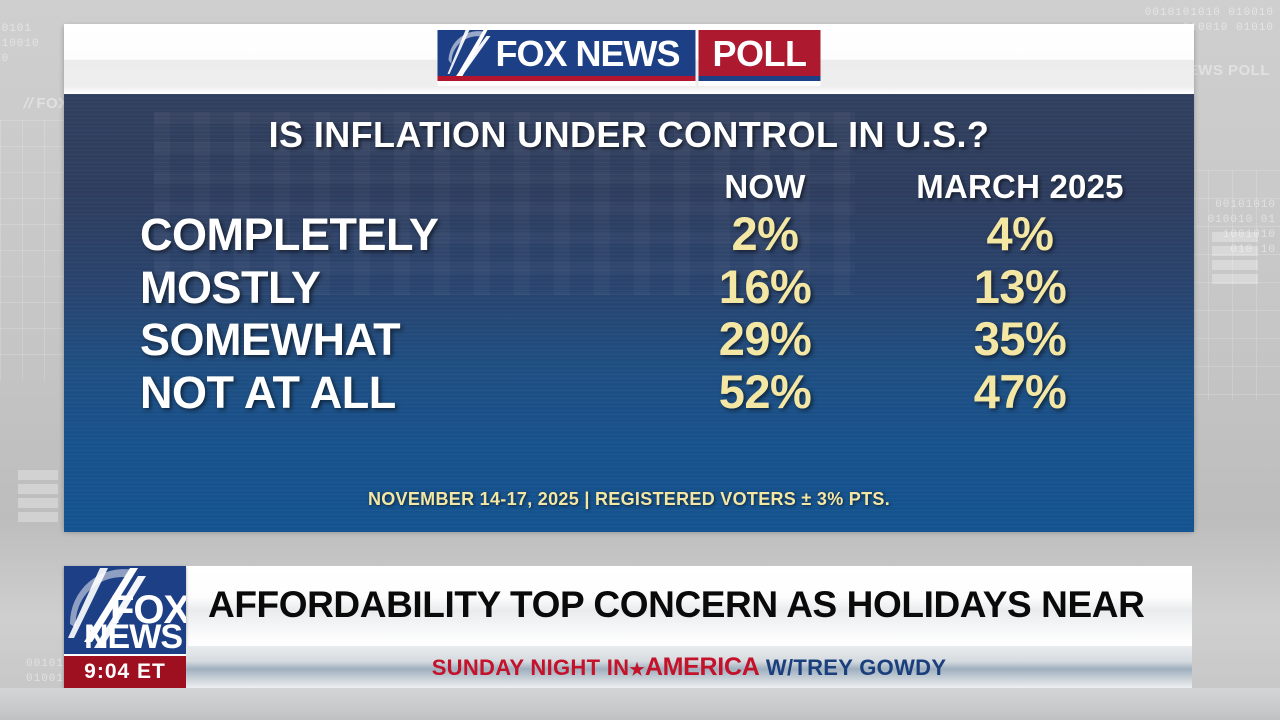 The height and width of the screenshot is (720, 1280). Describe the element at coordinates (1020, 286) in the screenshot. I see `poll-value-mostly-march-2025: 13%` at that location.